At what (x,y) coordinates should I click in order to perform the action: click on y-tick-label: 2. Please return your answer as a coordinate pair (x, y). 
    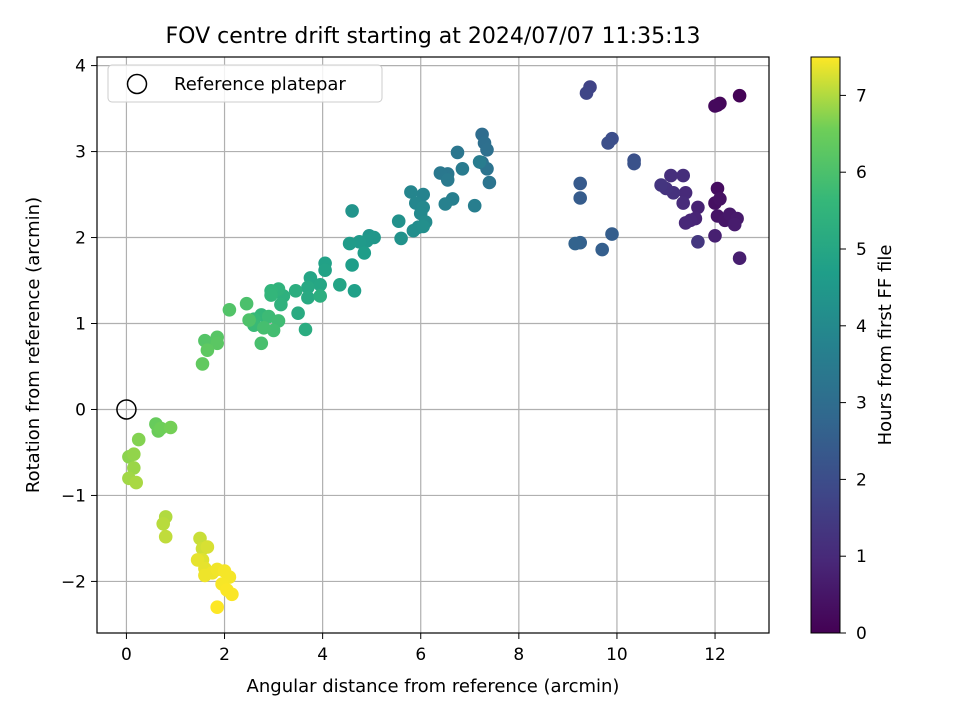
    Looking at the image, I should click on (80, 239).